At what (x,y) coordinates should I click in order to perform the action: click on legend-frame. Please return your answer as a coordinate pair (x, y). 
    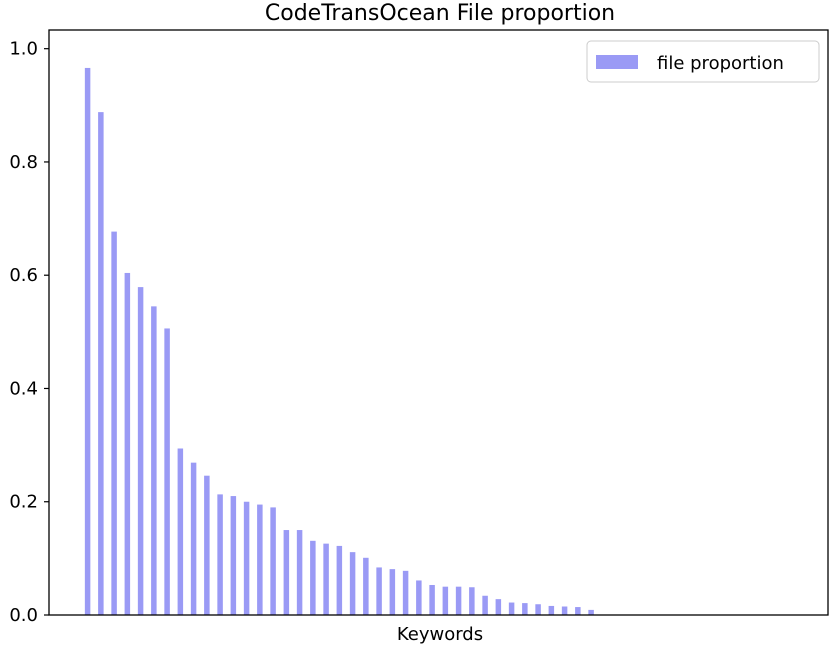
    Looking at the image, I should click on (703, 61).